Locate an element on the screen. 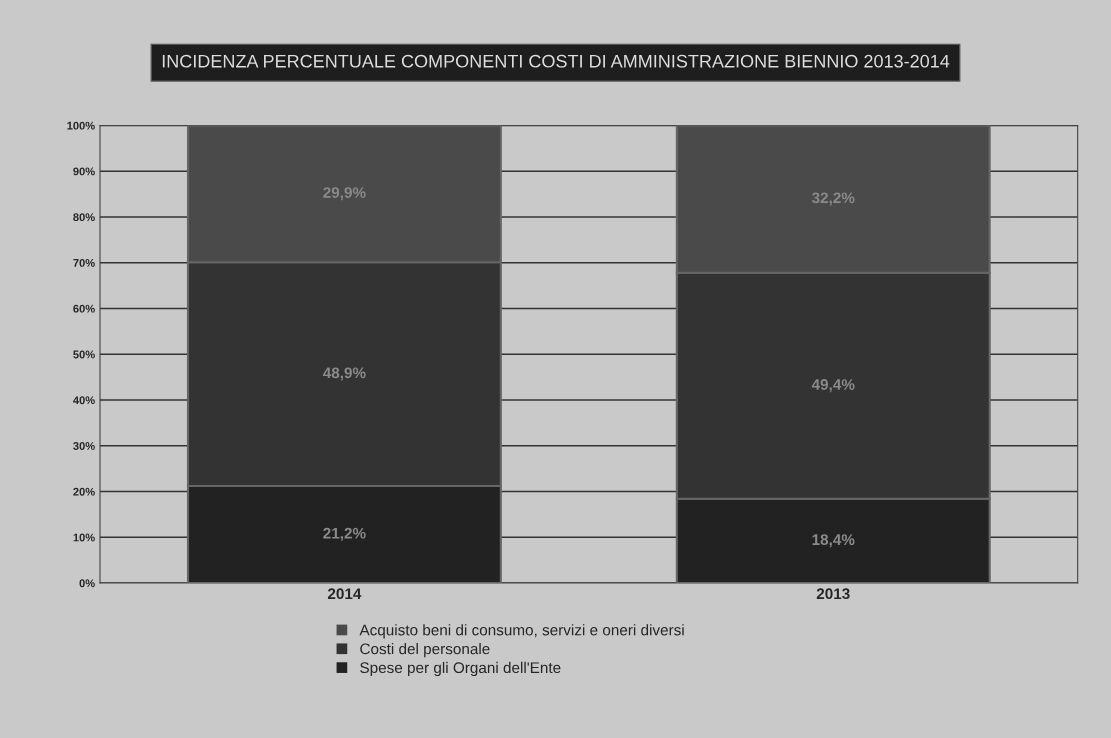 This screenshot has width=1111, height=738. data-label: 21,2% is located at coordinates (344, 534).